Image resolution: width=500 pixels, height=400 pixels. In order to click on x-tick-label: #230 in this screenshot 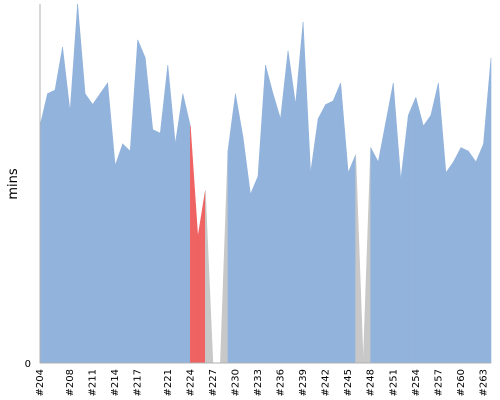, I will do `click(235, 382)`.